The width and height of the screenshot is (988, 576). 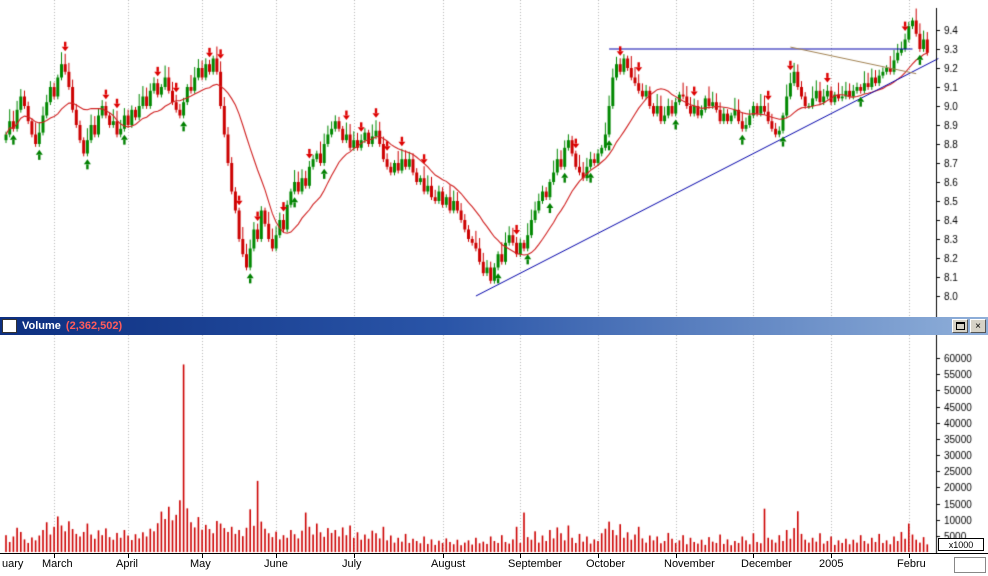 What do you see at coordinates (606, 564) in the screenshot?
I see `month-label: October` at bounding box center [606, 564].